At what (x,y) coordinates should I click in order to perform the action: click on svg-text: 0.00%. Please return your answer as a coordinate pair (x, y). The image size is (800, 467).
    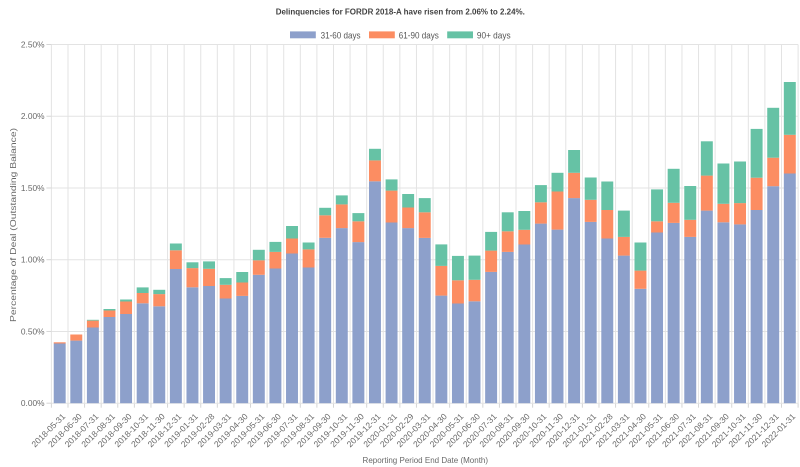
    Looking at the image, I should click on (33, 403).